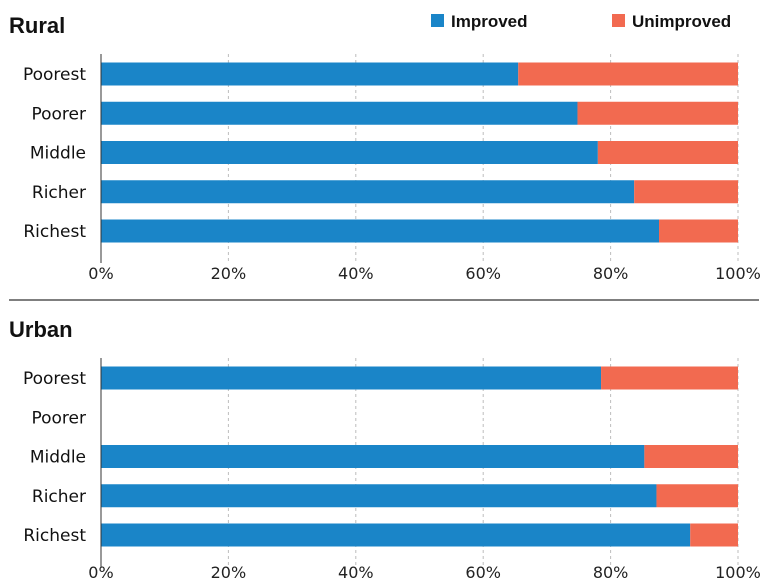 Image resolution: width=763 pixels, height=582 pixels. Describe the element at coordinates (489, 21) in the screenshot. I see `legend-label-improved: Improved` at that location.